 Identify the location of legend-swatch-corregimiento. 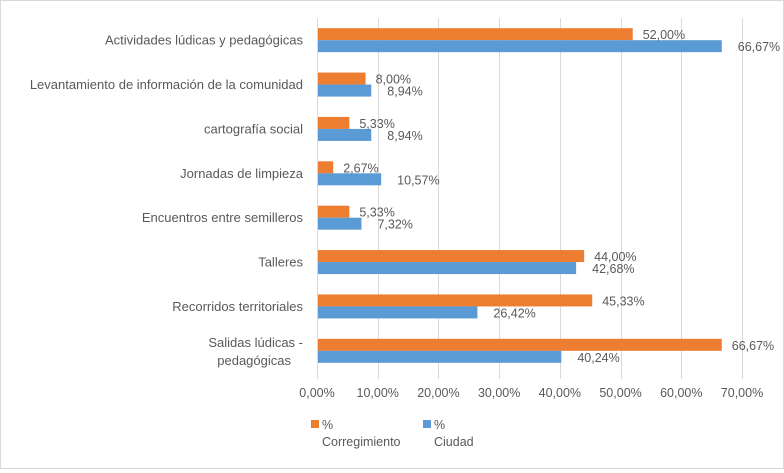
(315, 424).